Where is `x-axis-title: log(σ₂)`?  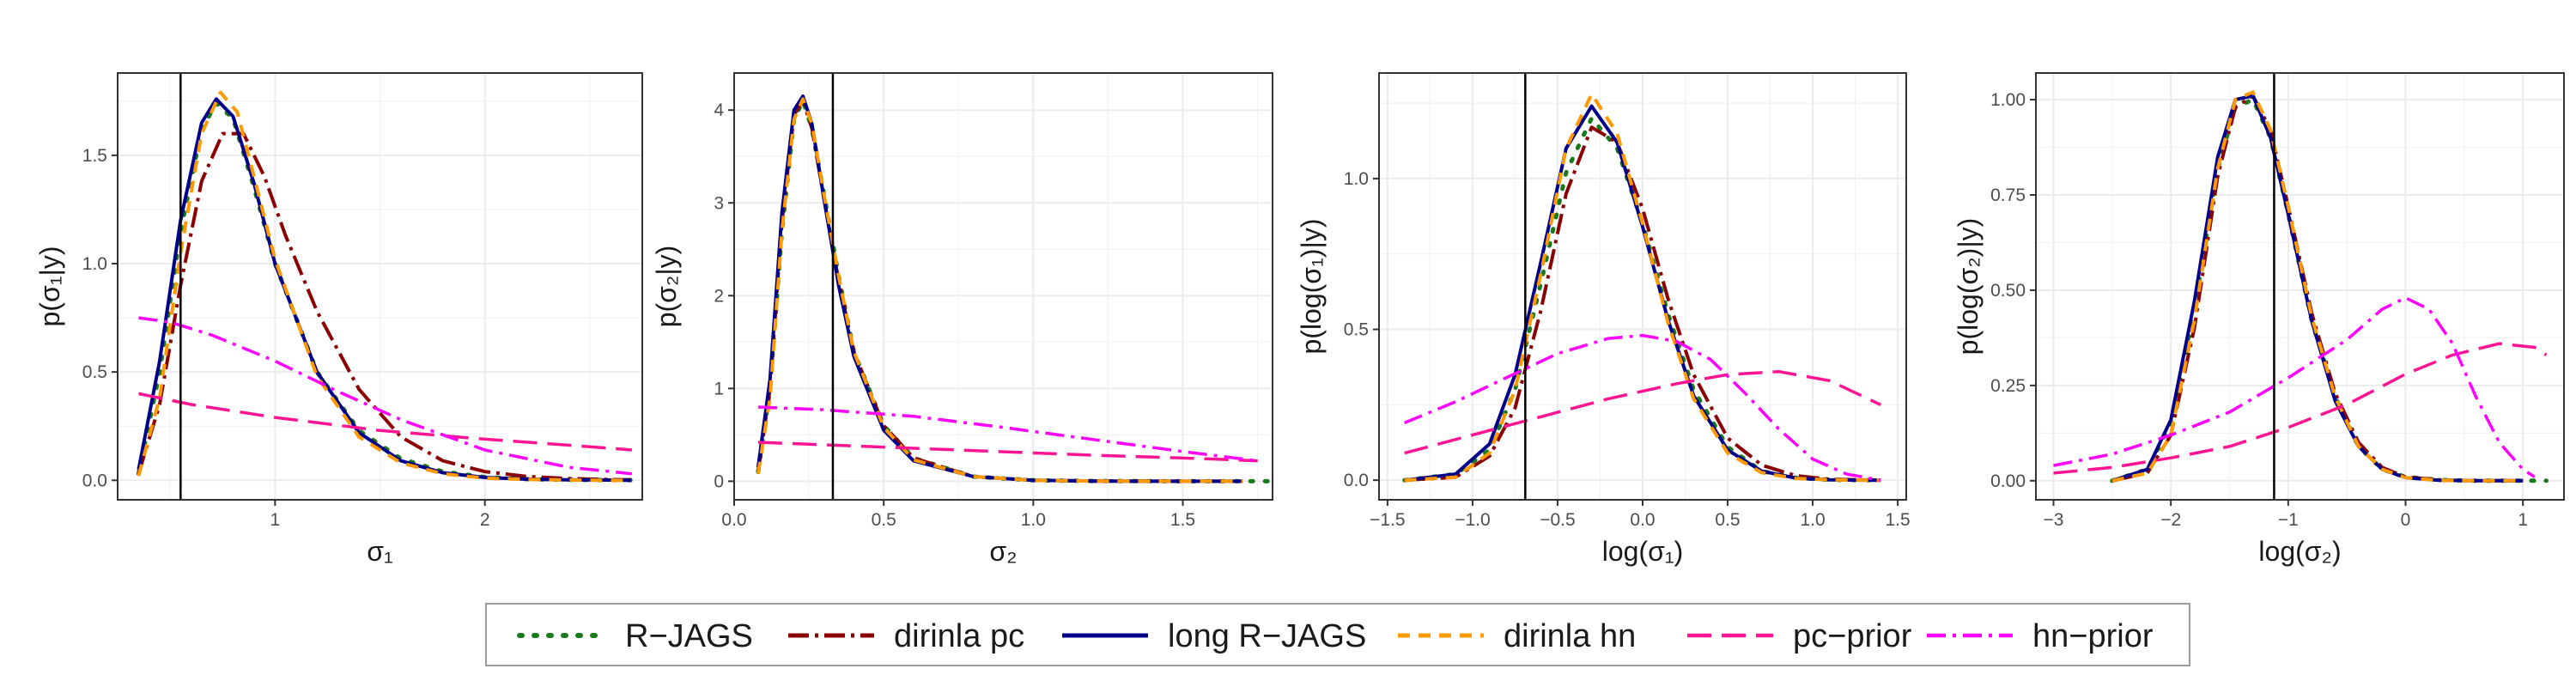 x-axis-title: log(σ₂) is located at coordinates (2299, 551).